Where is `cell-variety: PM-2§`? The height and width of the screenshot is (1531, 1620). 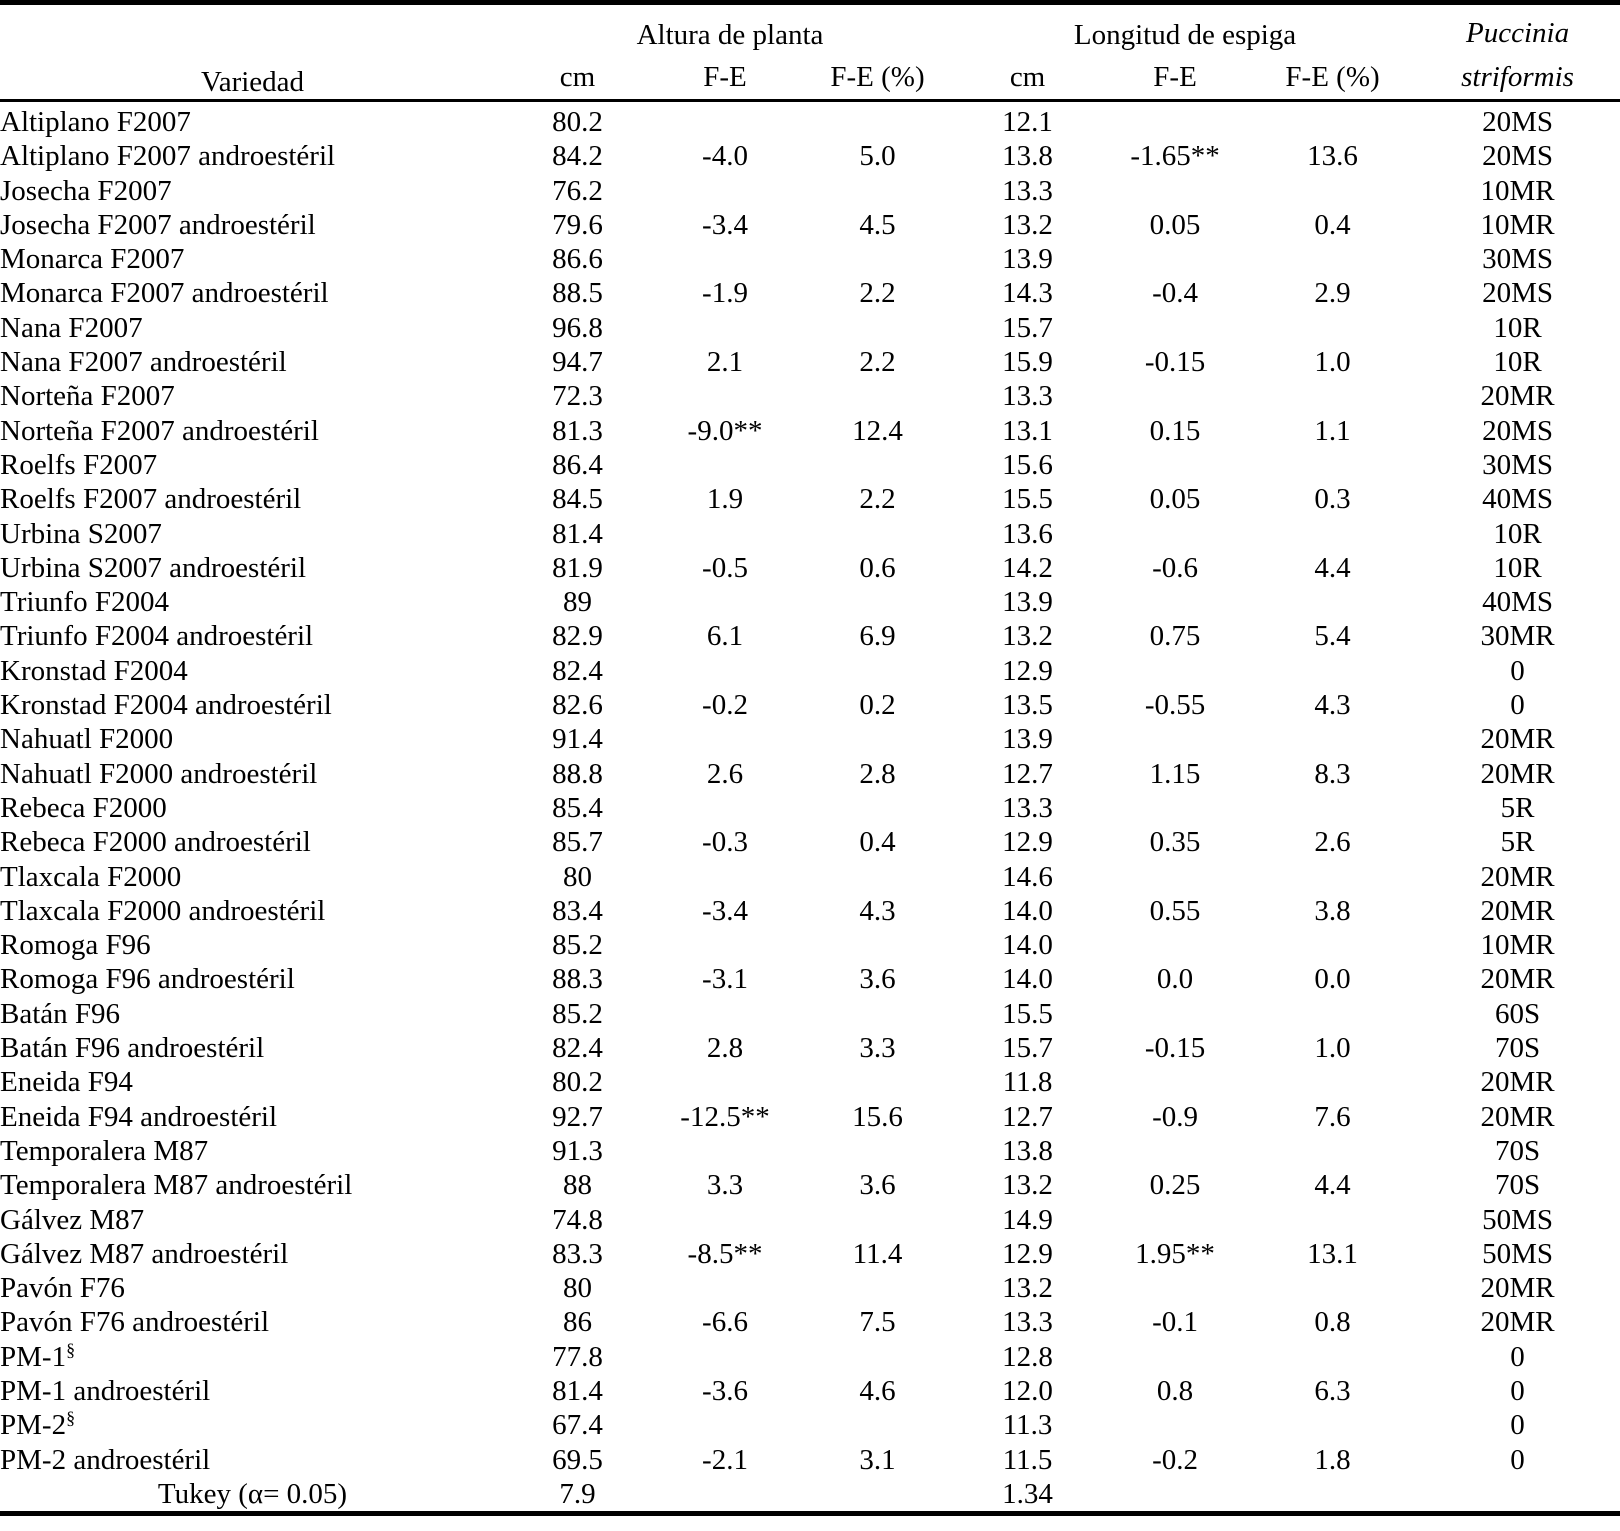
cell-variety: PM-2§ is located at coordinates (38, 1424).